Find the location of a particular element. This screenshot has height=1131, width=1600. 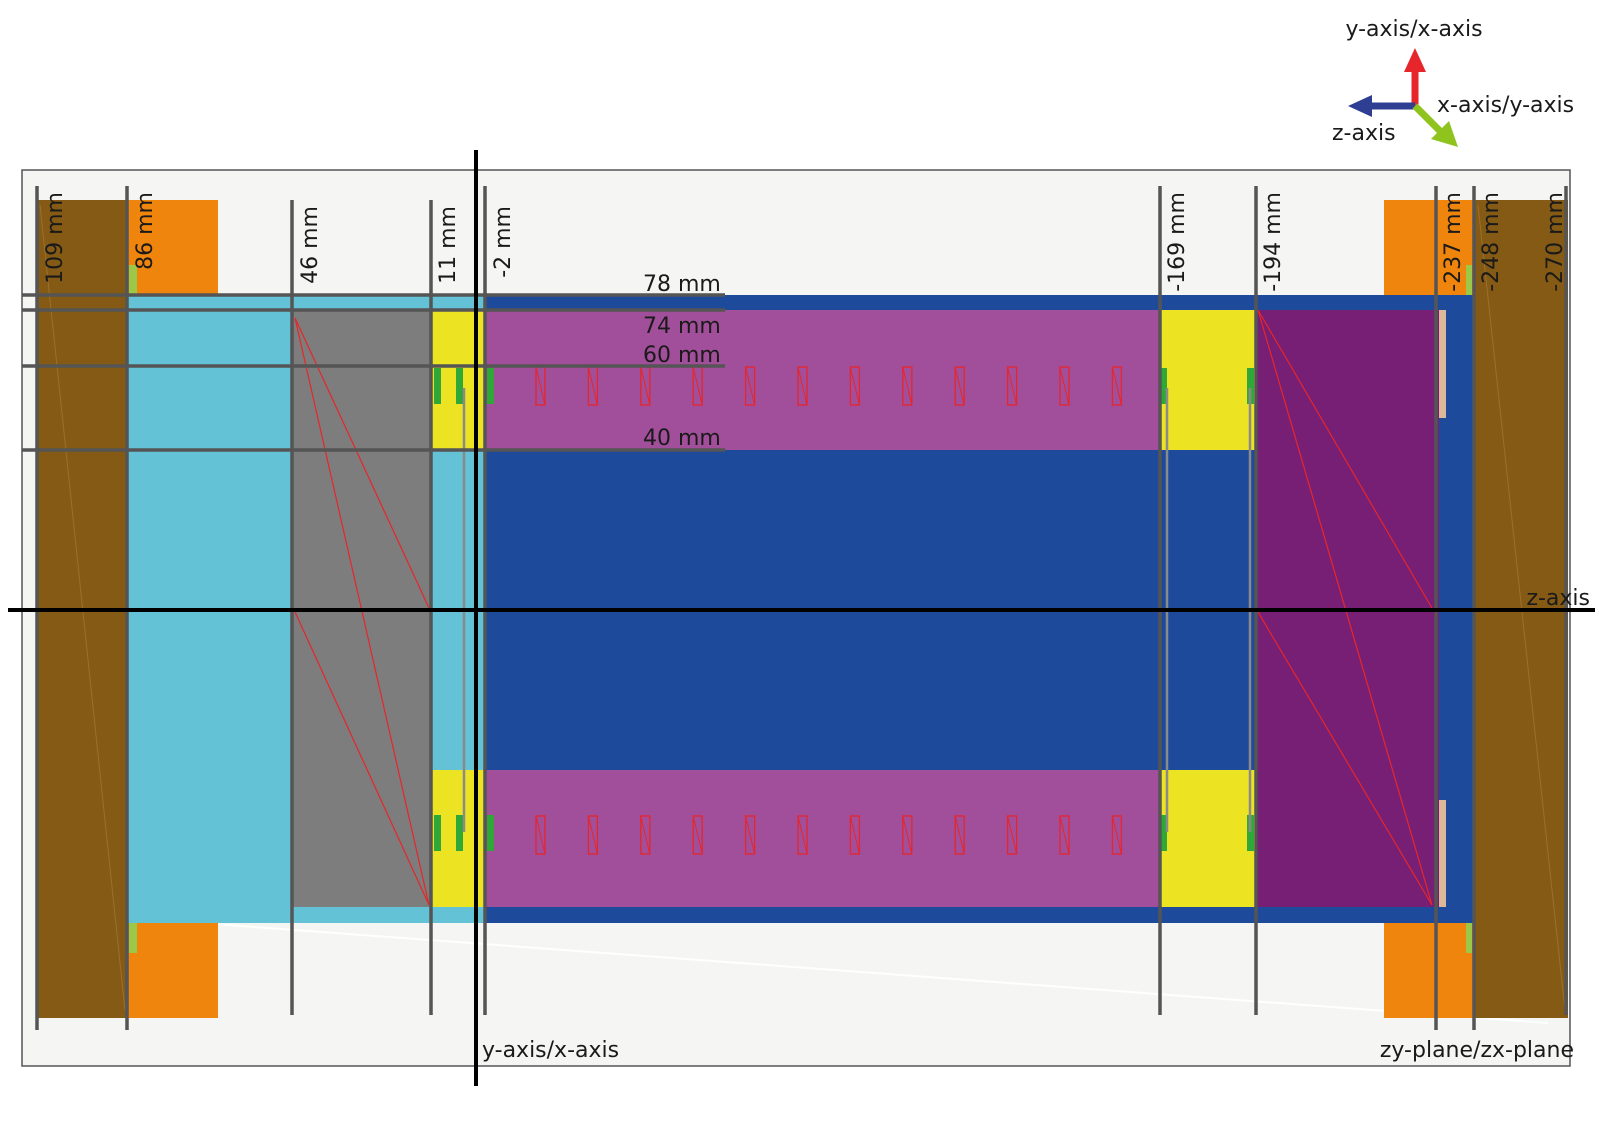

radius-label: 78 mm is located at coordinates (682, 284).